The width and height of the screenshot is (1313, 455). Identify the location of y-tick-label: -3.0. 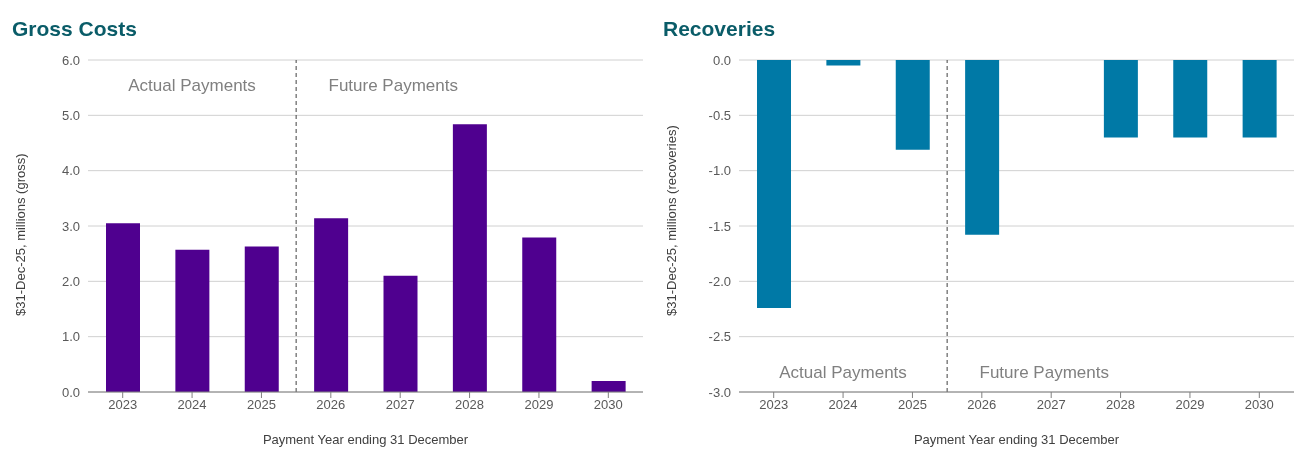
(719, 392).